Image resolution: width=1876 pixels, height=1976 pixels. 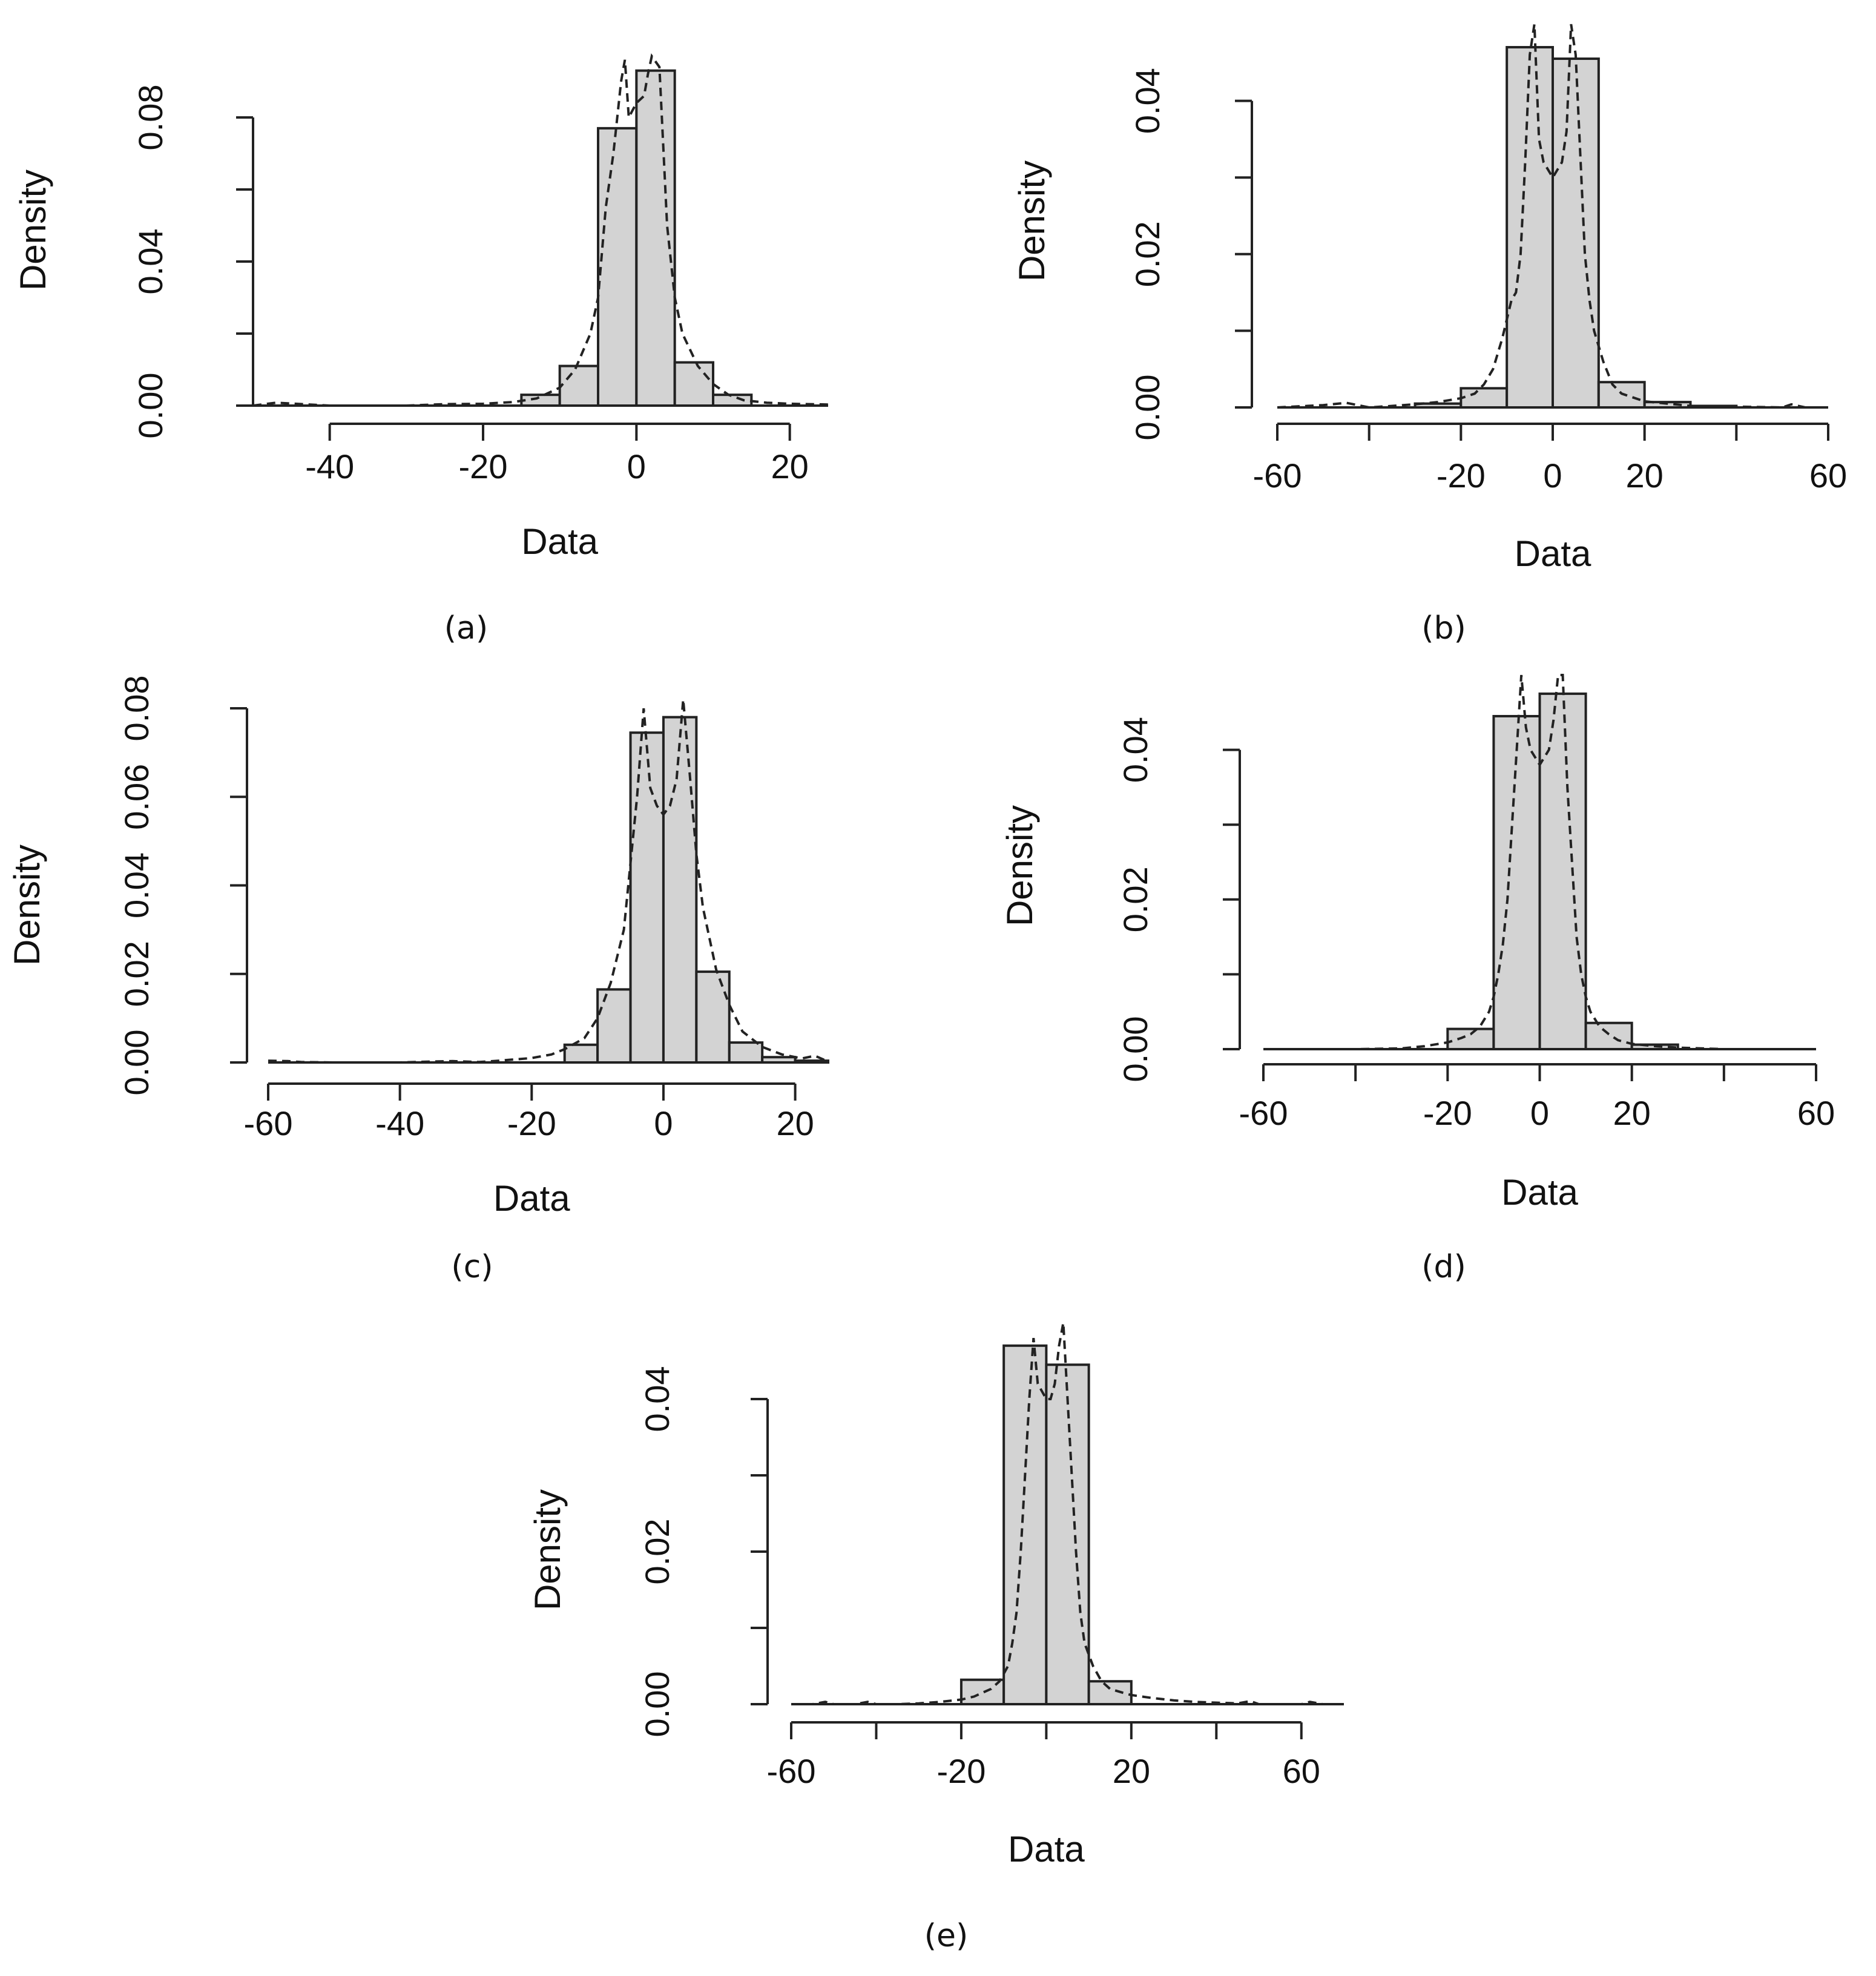 I want to click on y-axis: 0.00 0.02 0.04 0.06 0.08, so click(x=182, y=886).